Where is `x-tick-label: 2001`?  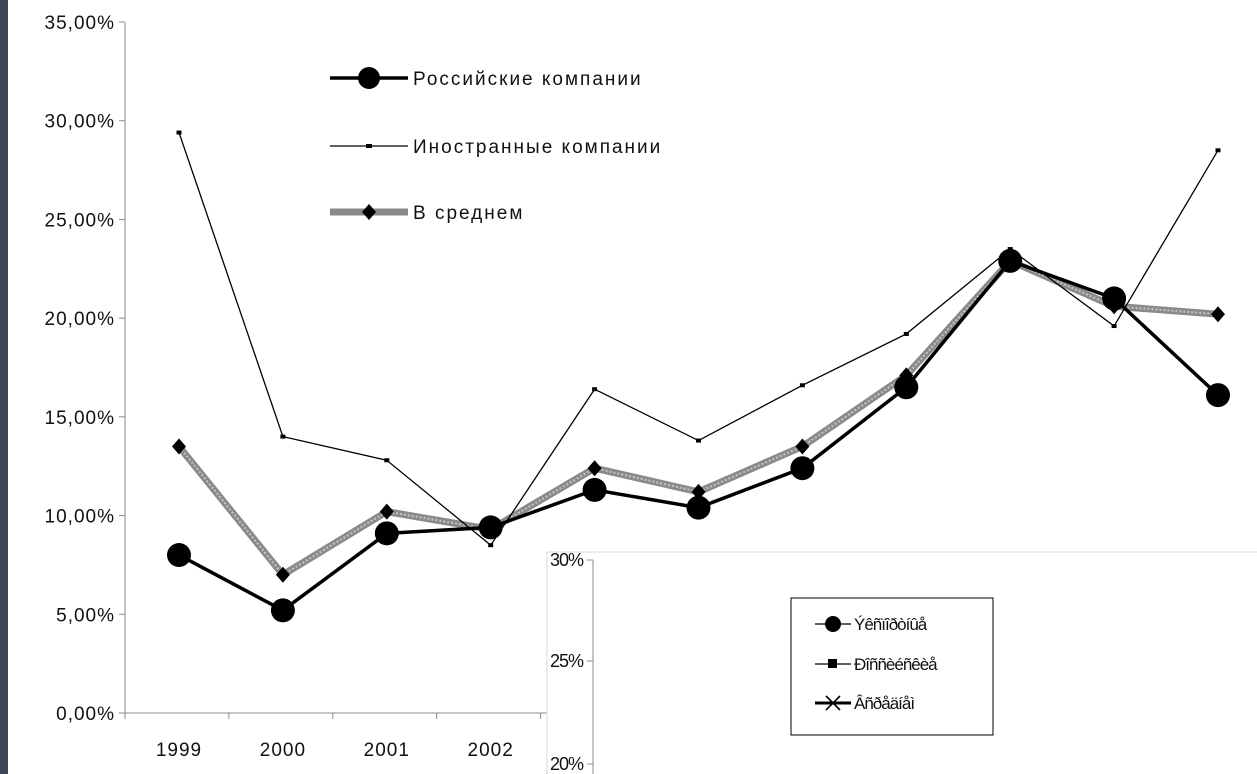 x-tick-label: 2001 is located at coordinates (387, 750).